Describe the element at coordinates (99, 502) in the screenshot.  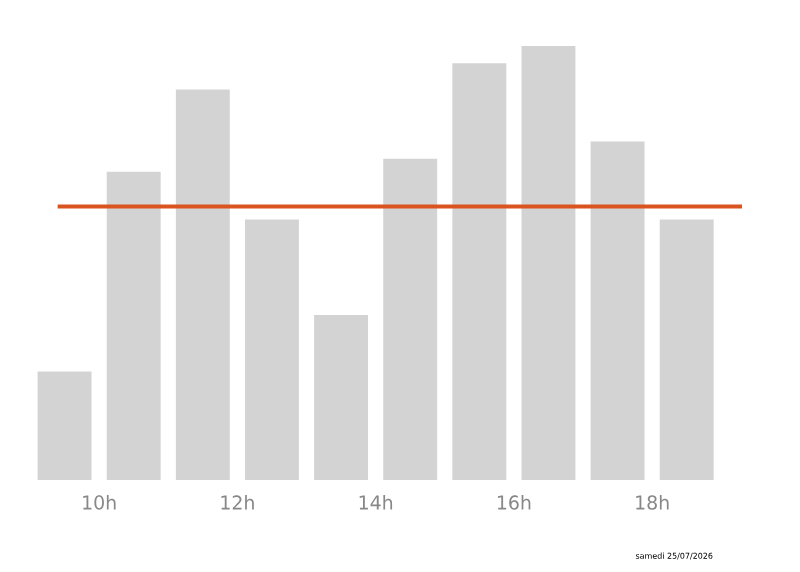
I see `x-tick-label: 10h` at that location.